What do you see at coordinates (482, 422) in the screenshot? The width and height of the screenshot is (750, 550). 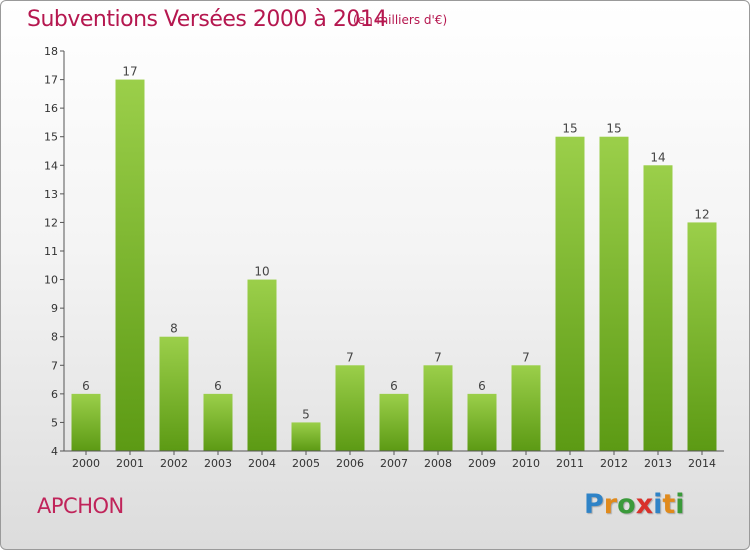 I see `bar-2009` at bounding box center [482, 422].